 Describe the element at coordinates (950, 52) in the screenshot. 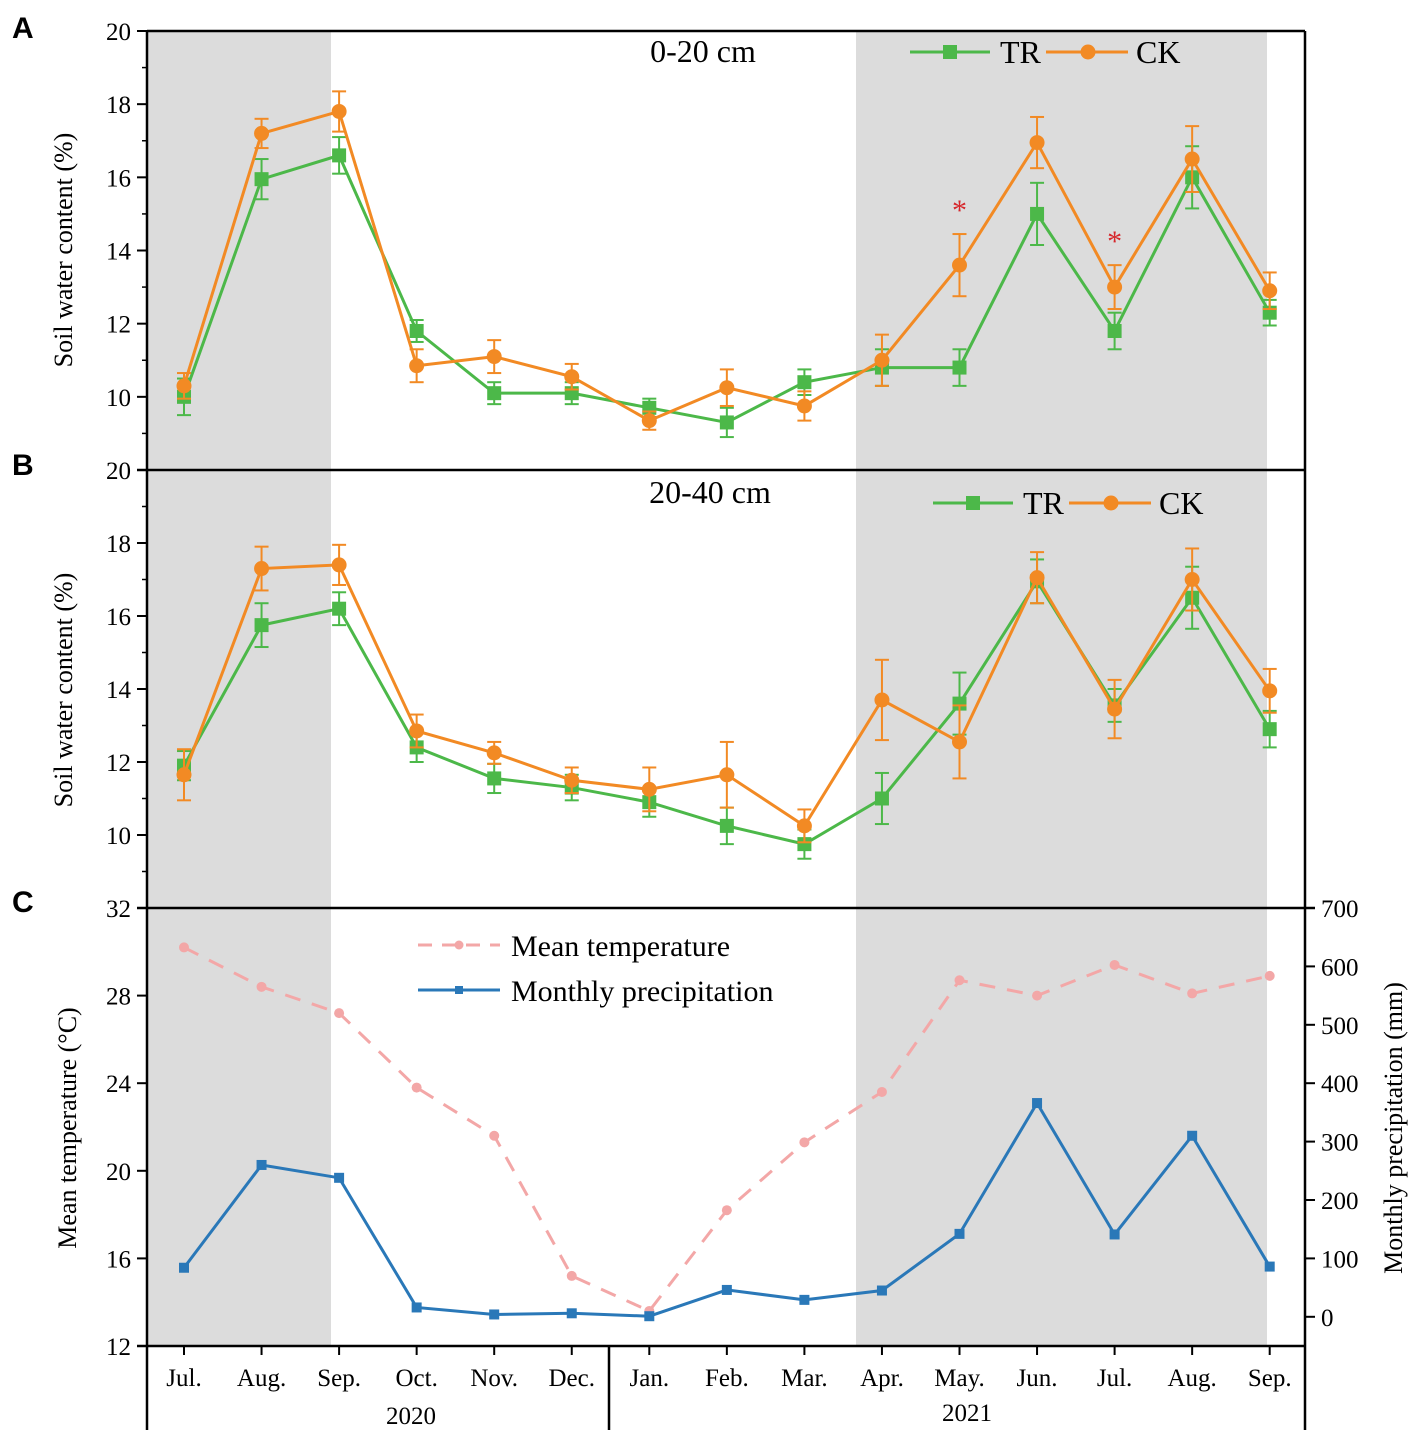

I see `legend-tr-marker` at that location.